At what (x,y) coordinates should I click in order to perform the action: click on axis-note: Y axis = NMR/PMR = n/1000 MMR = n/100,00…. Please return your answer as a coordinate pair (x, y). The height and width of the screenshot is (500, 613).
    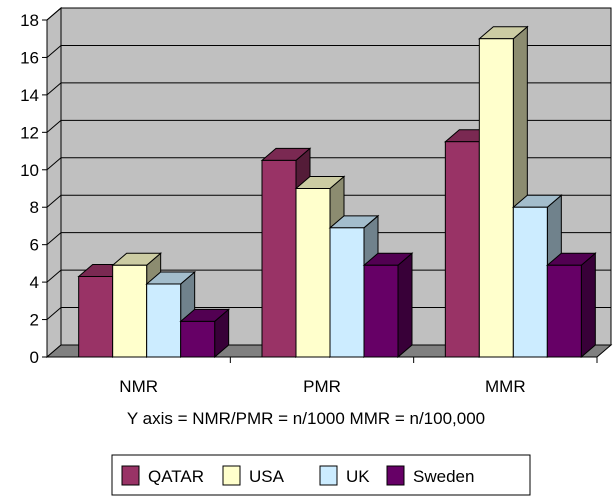
    Looking at the image, I should click on (306, 418).